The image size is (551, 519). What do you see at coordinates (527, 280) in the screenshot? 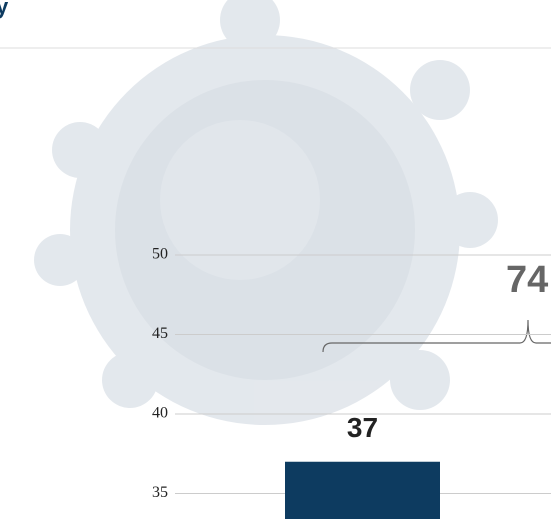
I see `annotation: 74` at bounding box center [527, 280].